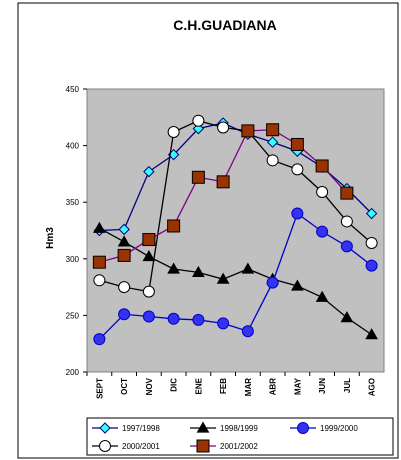  Describe the element at coordinates (339, 428) in the screenshot. I see `legend-label: 1999/2000` at that location.